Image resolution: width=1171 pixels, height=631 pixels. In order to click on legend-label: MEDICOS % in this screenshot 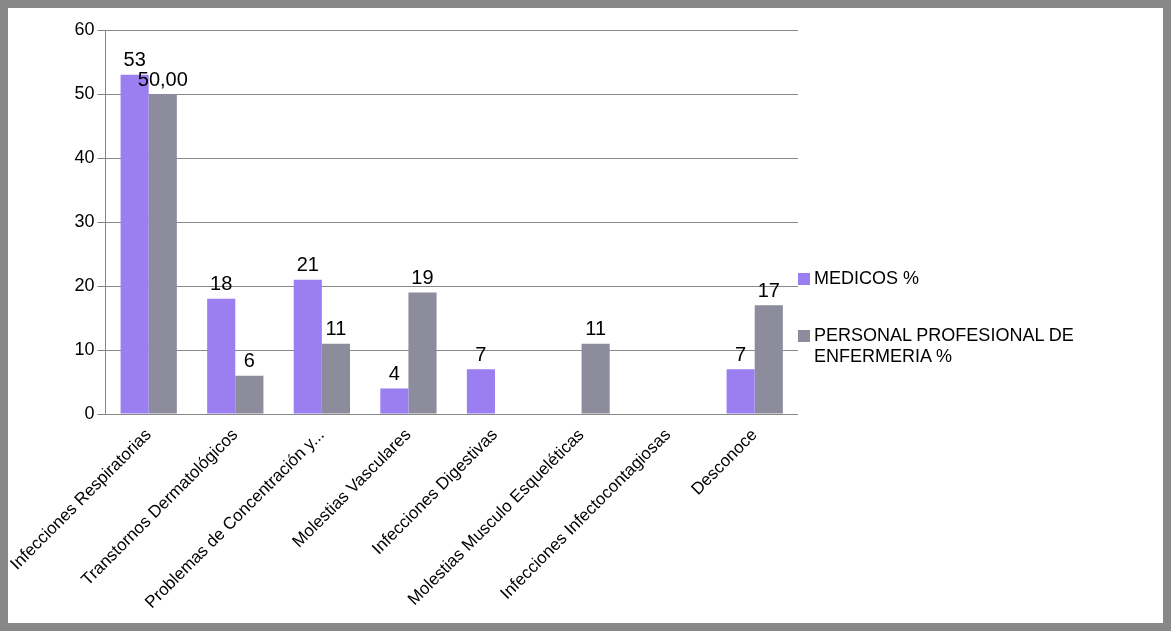, I will do `click(867, 278)`.